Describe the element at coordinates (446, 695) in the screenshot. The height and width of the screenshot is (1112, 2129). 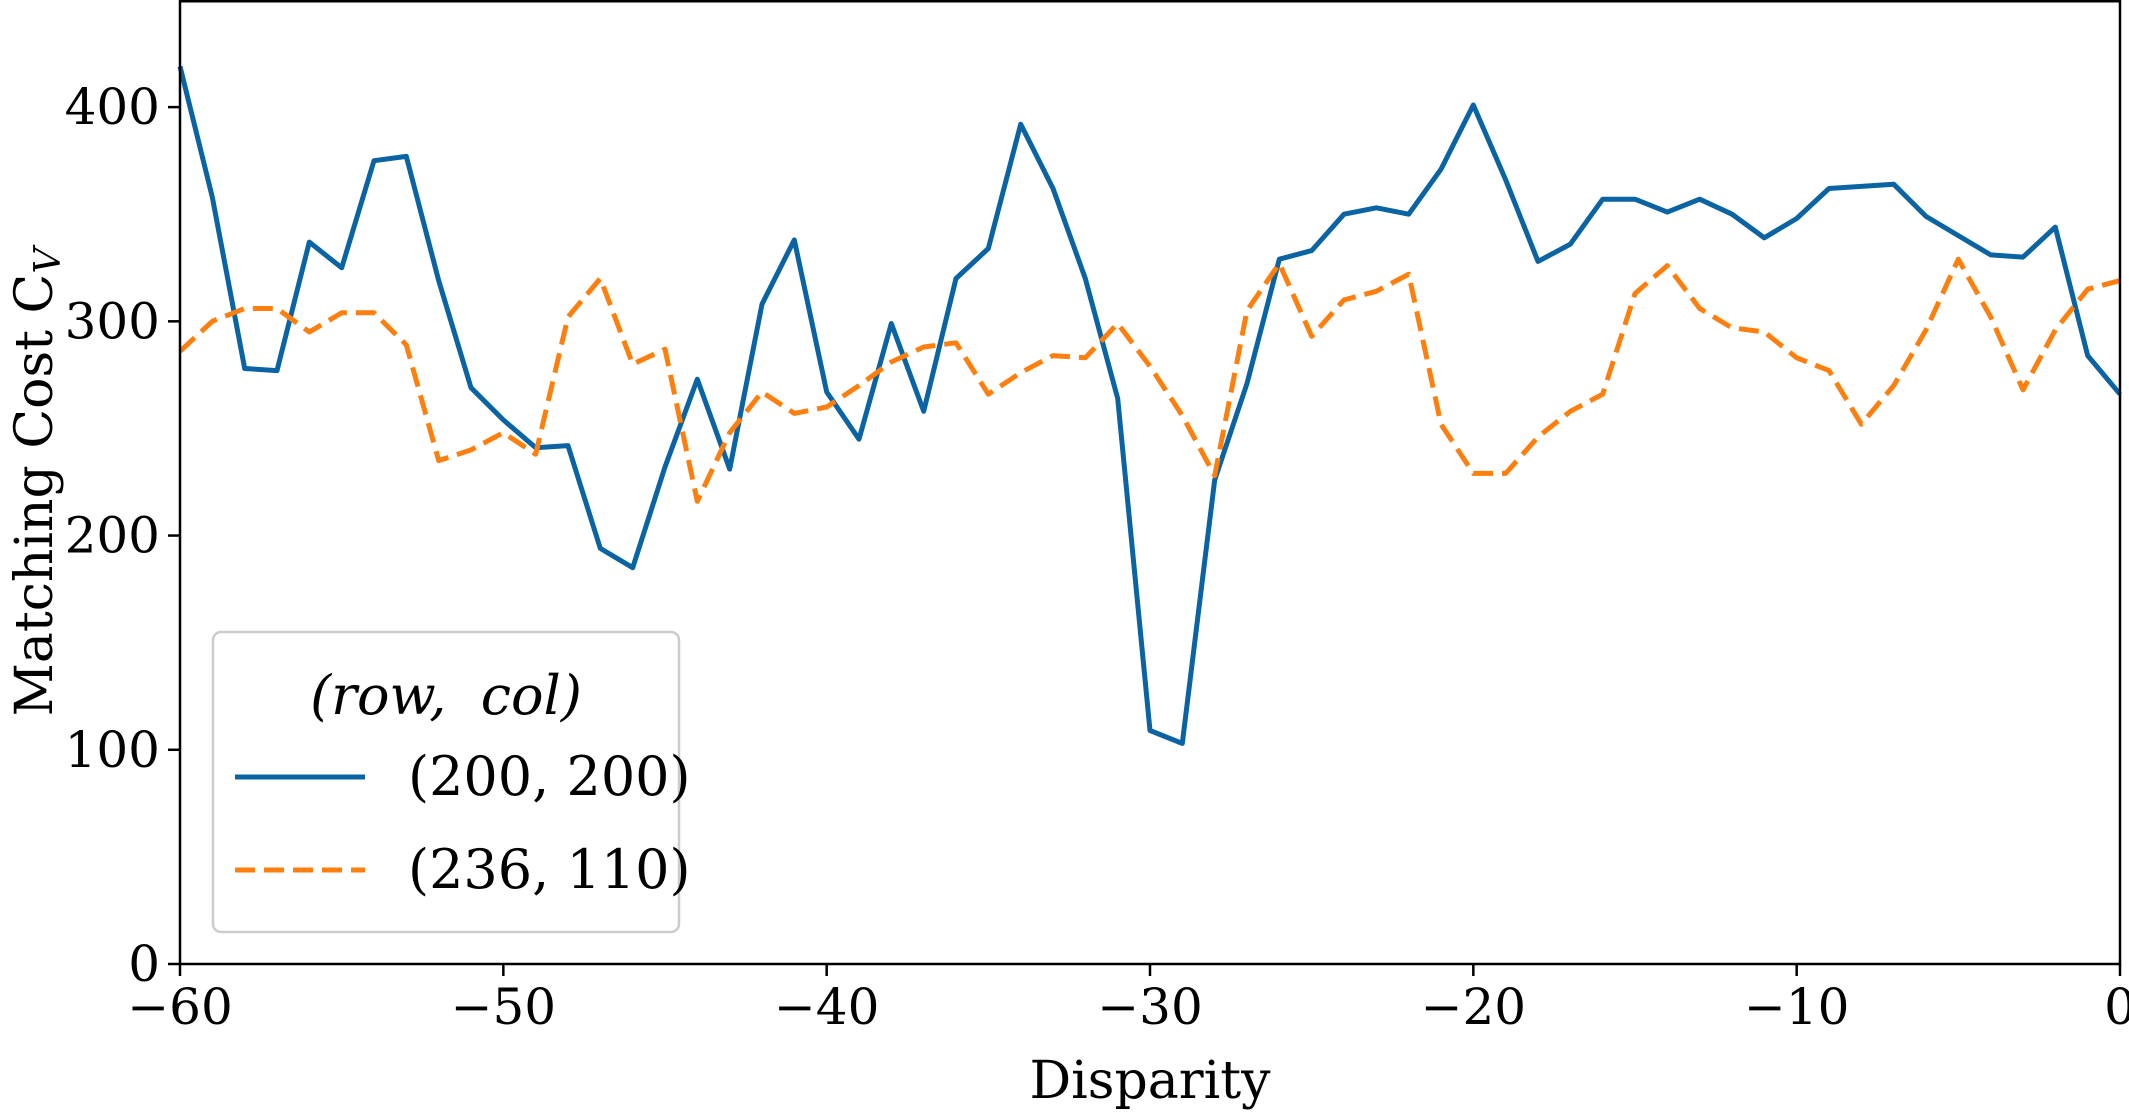
I see `legend-title: (row, col)` at that location.